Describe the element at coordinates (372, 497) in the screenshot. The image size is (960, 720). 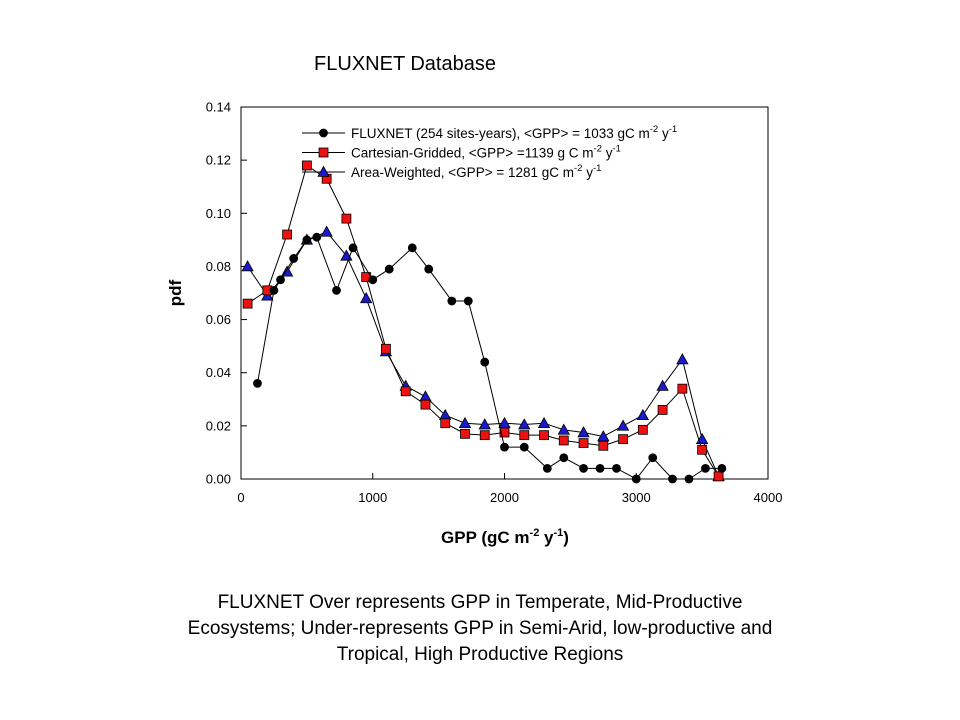
I see `x-tick-label: 1000` at that location.